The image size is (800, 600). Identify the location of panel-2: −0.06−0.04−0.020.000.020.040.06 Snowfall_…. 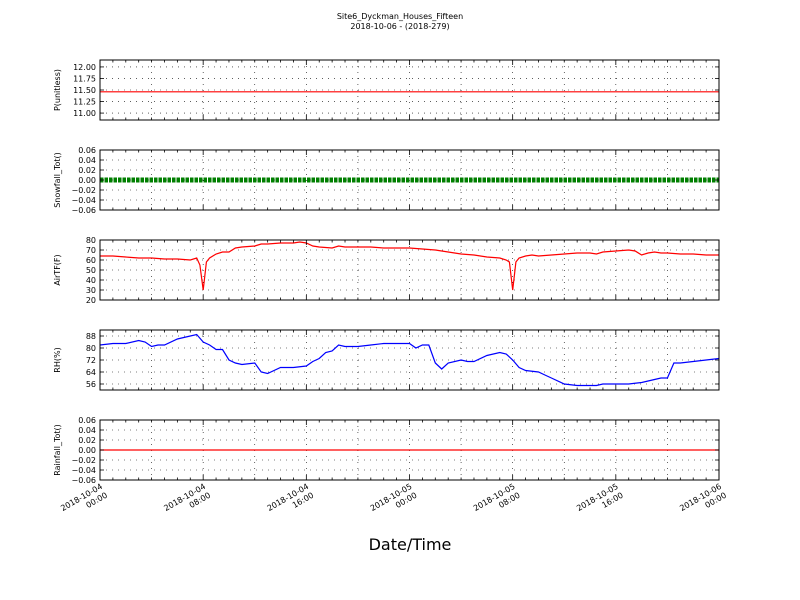
(386, 180).